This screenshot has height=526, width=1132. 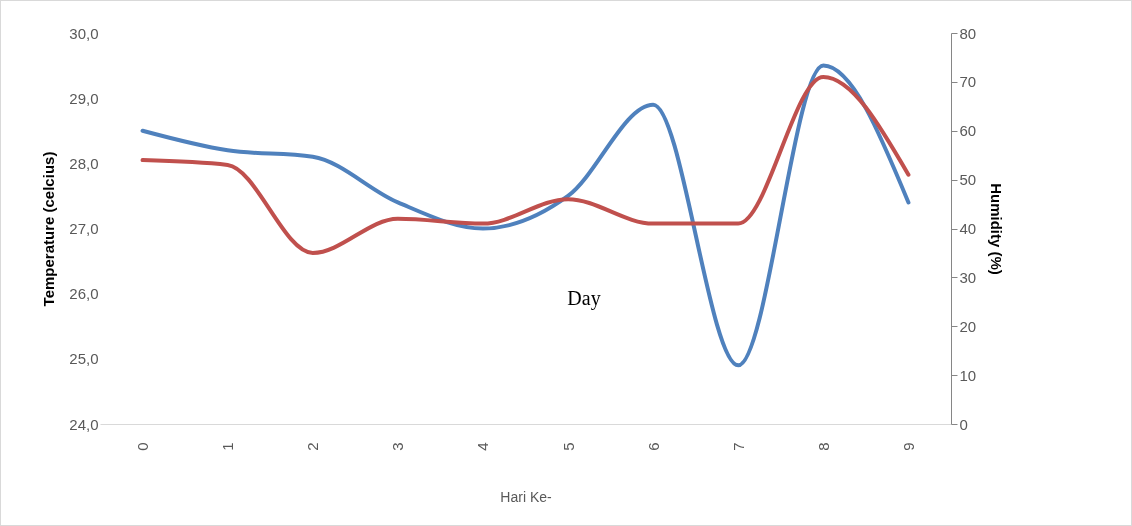 What do you see at coordinates (228, 446) in the screenshot?
I see `x-tick-label: 1` at bounding box center [228, 446].